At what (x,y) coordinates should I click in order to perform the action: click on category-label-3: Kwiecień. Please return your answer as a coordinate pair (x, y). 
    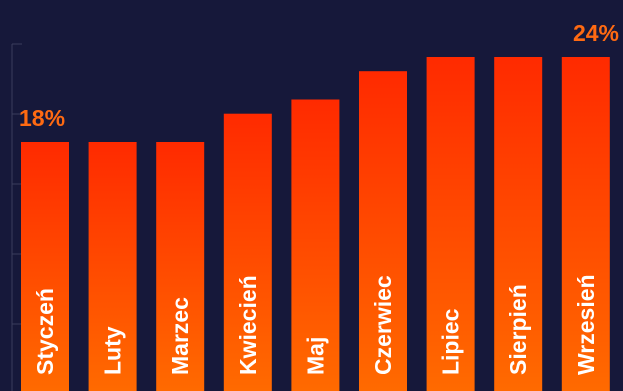
    Looking at the image, I should click on (248, 325).